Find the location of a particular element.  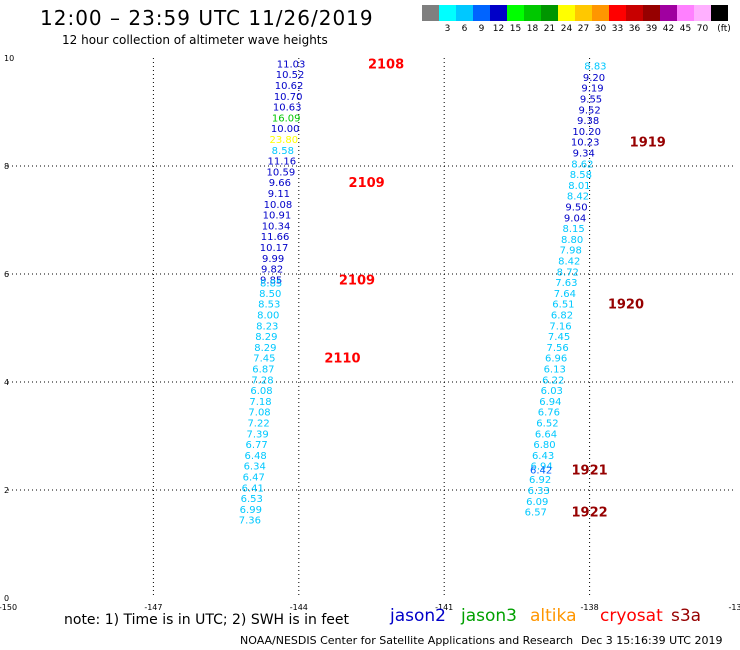

wave-height-point: 8.83 is located at coordinates (595, 67).